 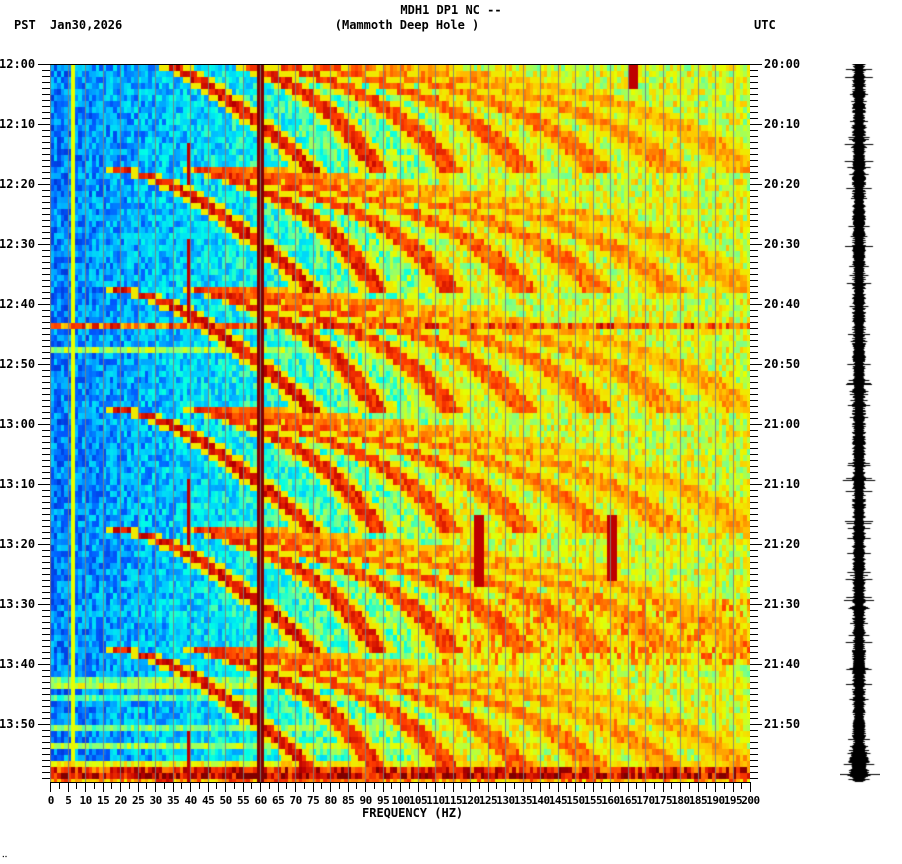 What do you see at coordinates (418, 800) in the screenshot?
I see `x-tick: 105` at bounding box center [418, 800].